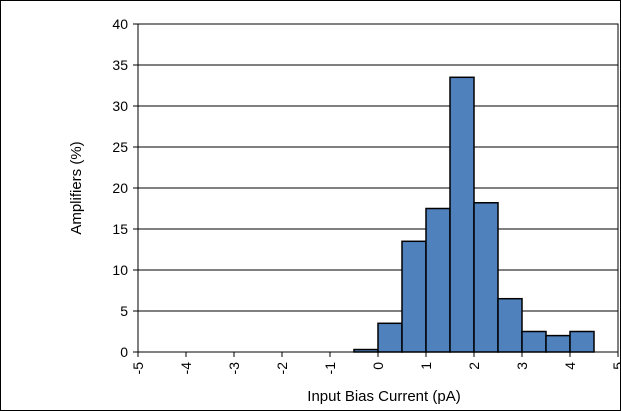 The image size is (621, 411). I want to click on y-tick-label: 20, so click(120, 188).